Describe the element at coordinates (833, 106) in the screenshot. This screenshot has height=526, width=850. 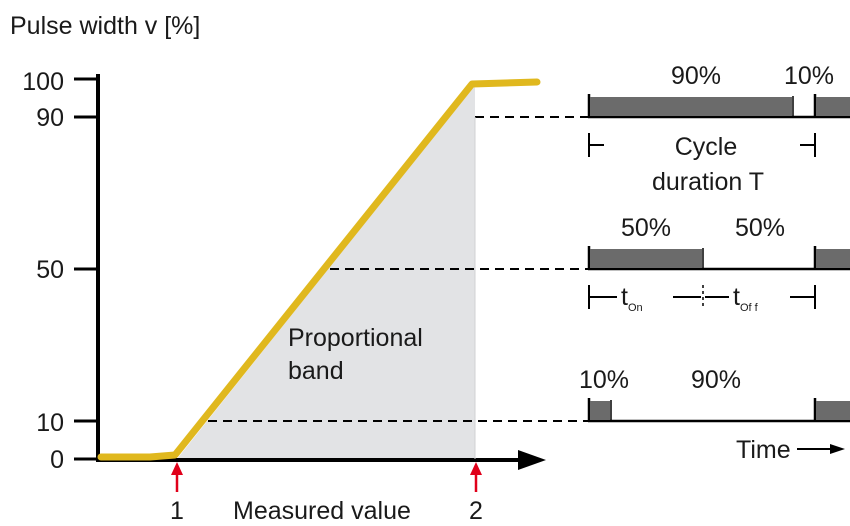
I see `pulse-90-next-on-bar` at that location.